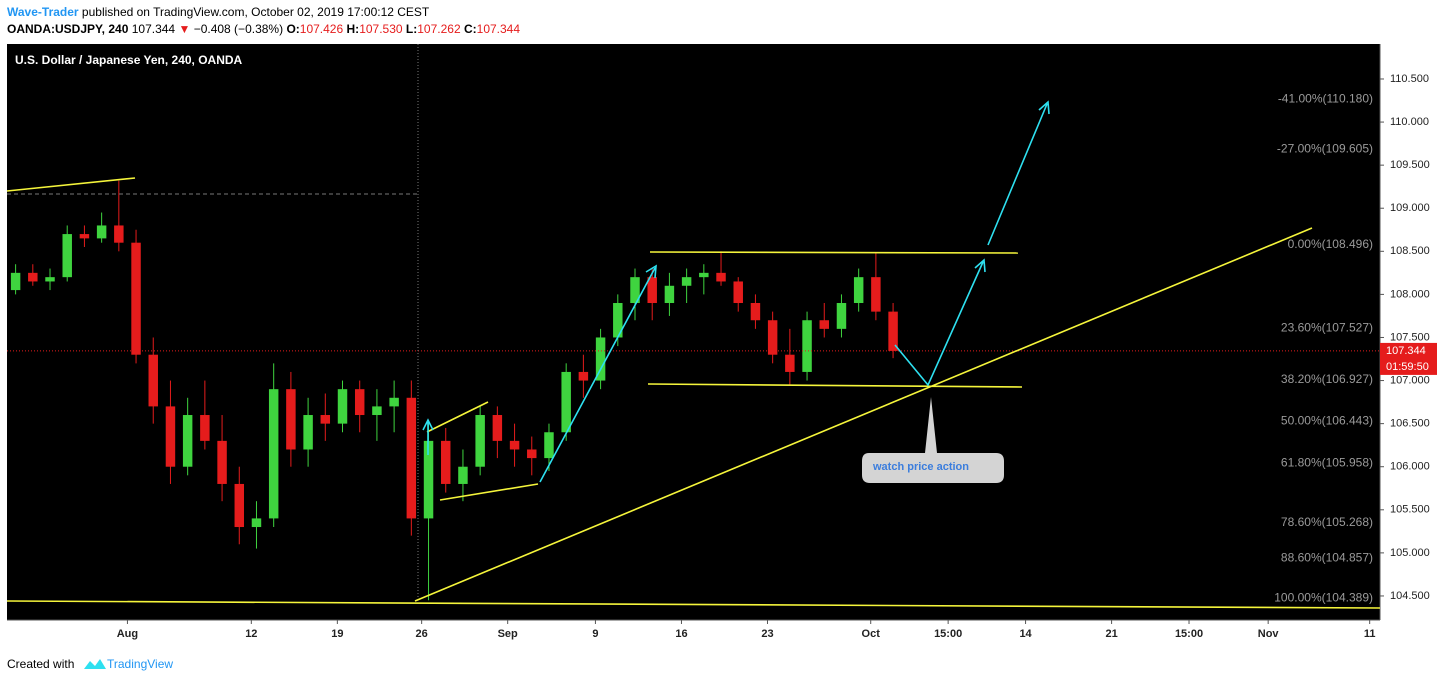 Image resolution: width=1444 pixels, height=688 pixels. What do you see at coordinates (292, 29) in the screenshot?
I see `ohlc-label: O:` at bounding box center [292, 29].